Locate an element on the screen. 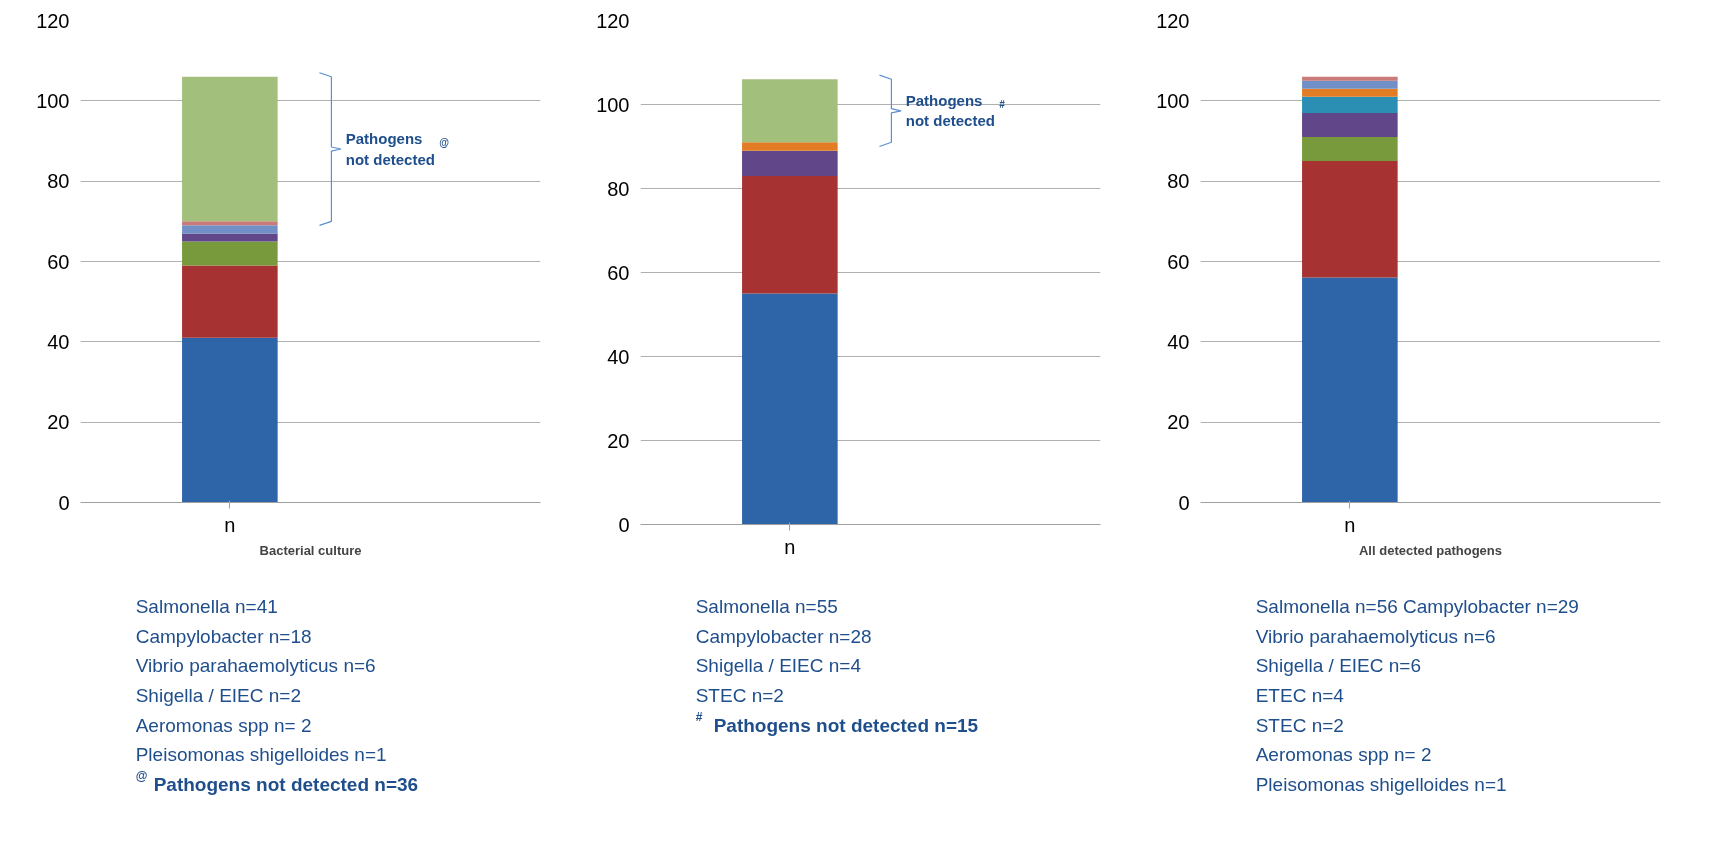 This screenshot has height=846, width=1731. text: # Pathogens not detected n=15 is located at coordinates (837, 722).